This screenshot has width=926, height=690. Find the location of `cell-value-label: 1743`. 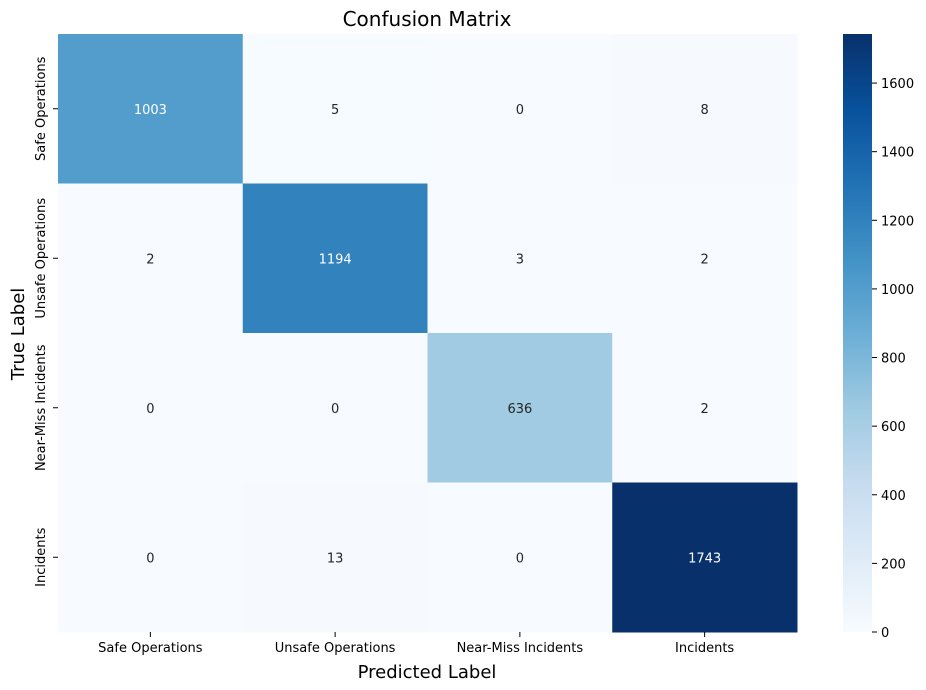

cell-value-label: 1743 is located at coordinates (704, 558).